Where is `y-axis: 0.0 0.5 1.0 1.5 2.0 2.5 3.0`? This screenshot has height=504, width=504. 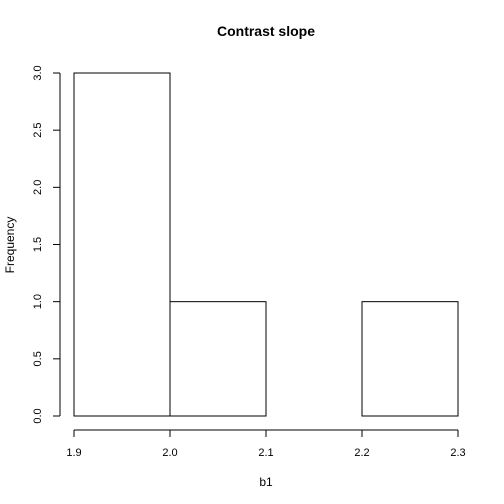
y-axis: 0.0 0.5 1.0 1.5 2.0 2.5 3.0 is located at coordinates (46, 244).